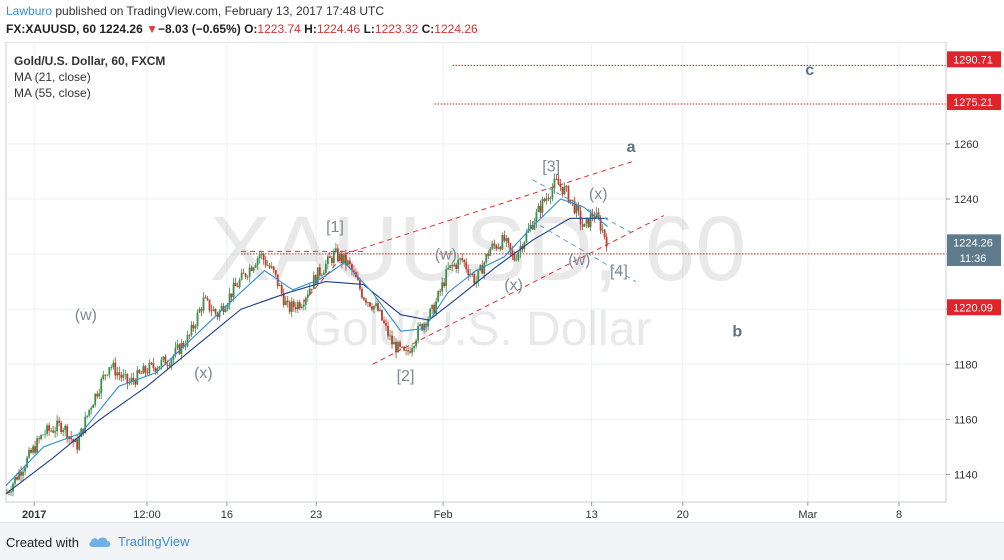 This screenshot has height=560, width=1004. What do you see at coordinates (29, 11) in the screenshot?
I see `publisher-link: Lawburo` at bounding box center [29, 11].